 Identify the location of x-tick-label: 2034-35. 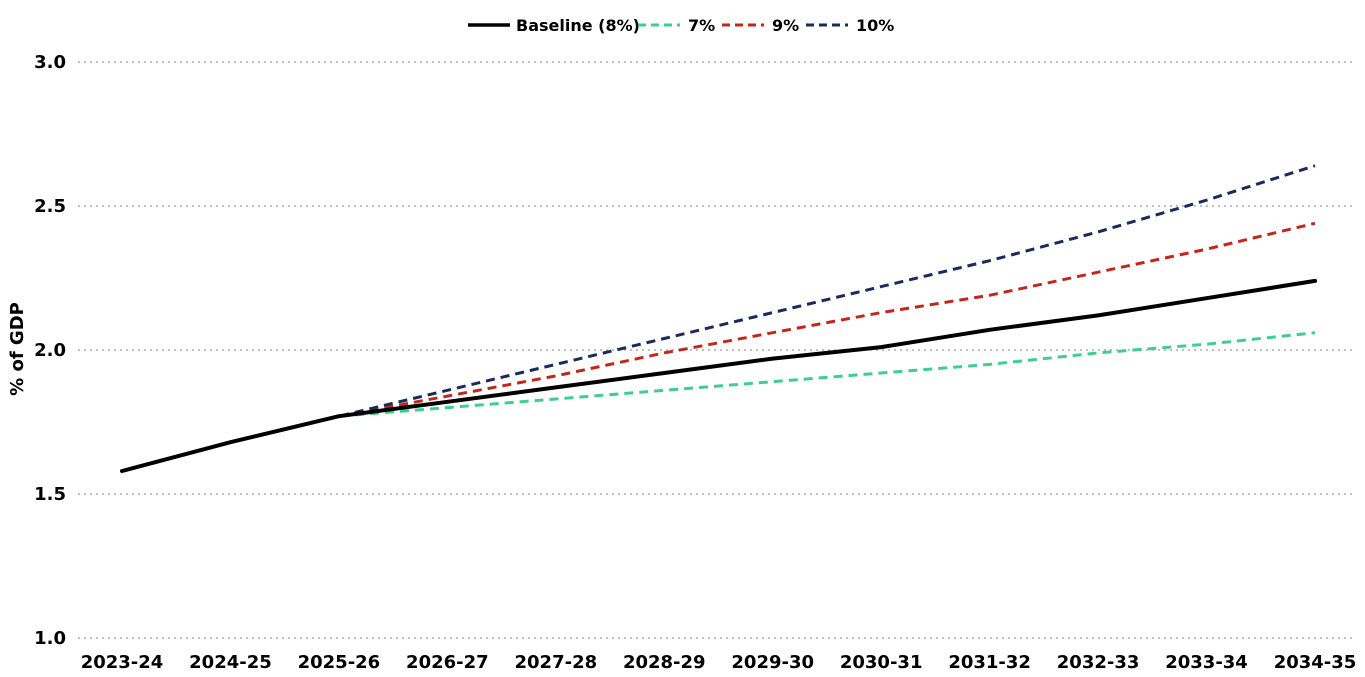
(1315, 662).